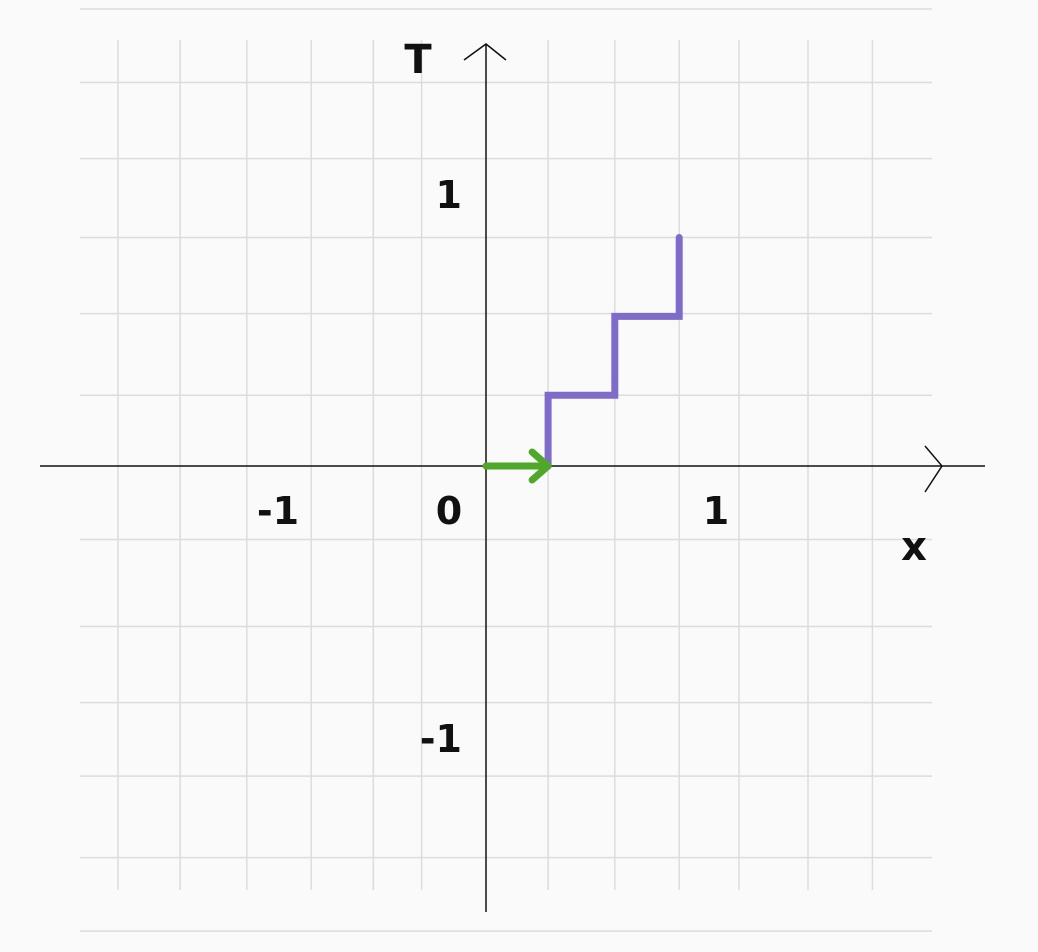 This screenshot has height=952, width=1038. Describe the element at coordinates (933, 469) in the screenshot. I see `x-axis-arrowhead` at that location.